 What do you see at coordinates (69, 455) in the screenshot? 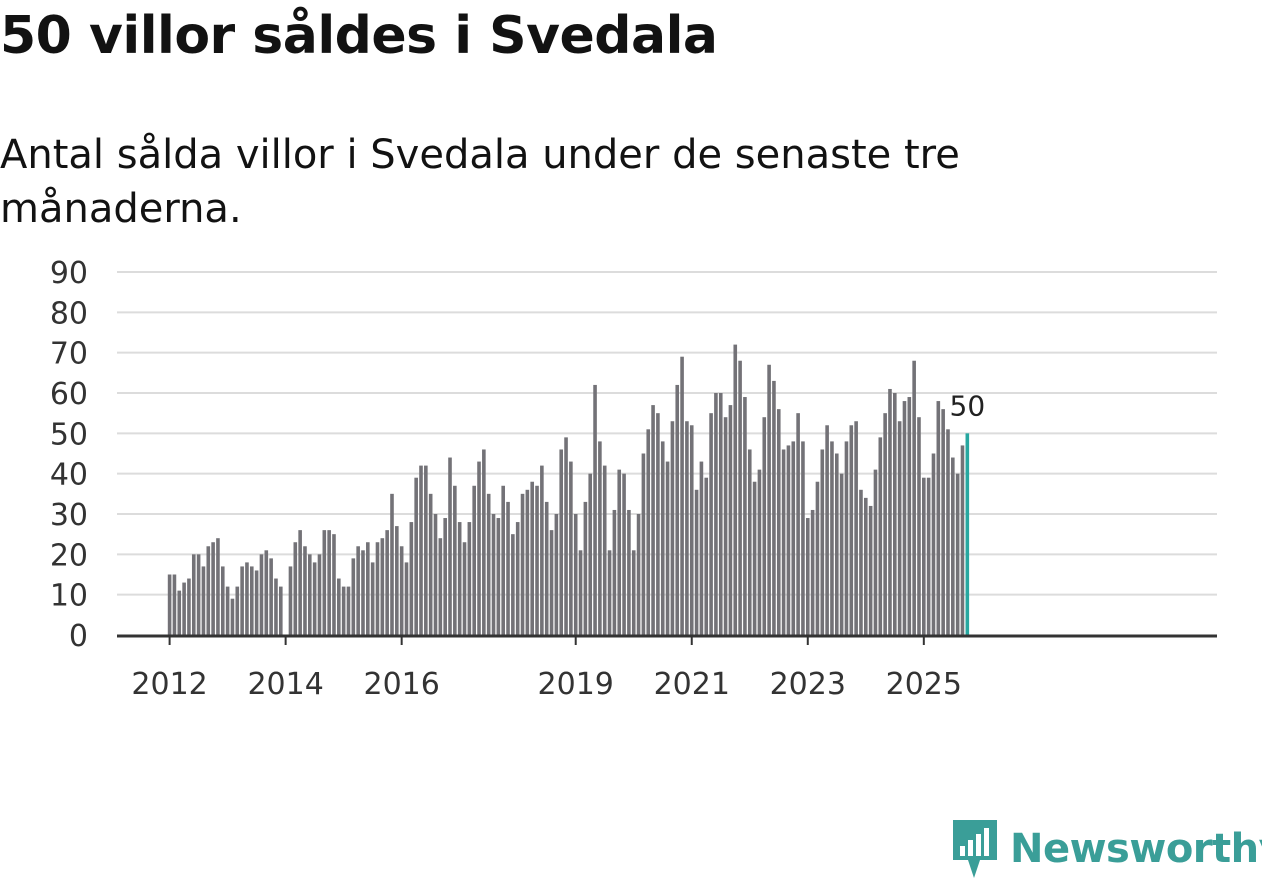
I see `y-axis: 0 10 20 30 40 50 60 70 80 90` at bounding box center [69, 455].